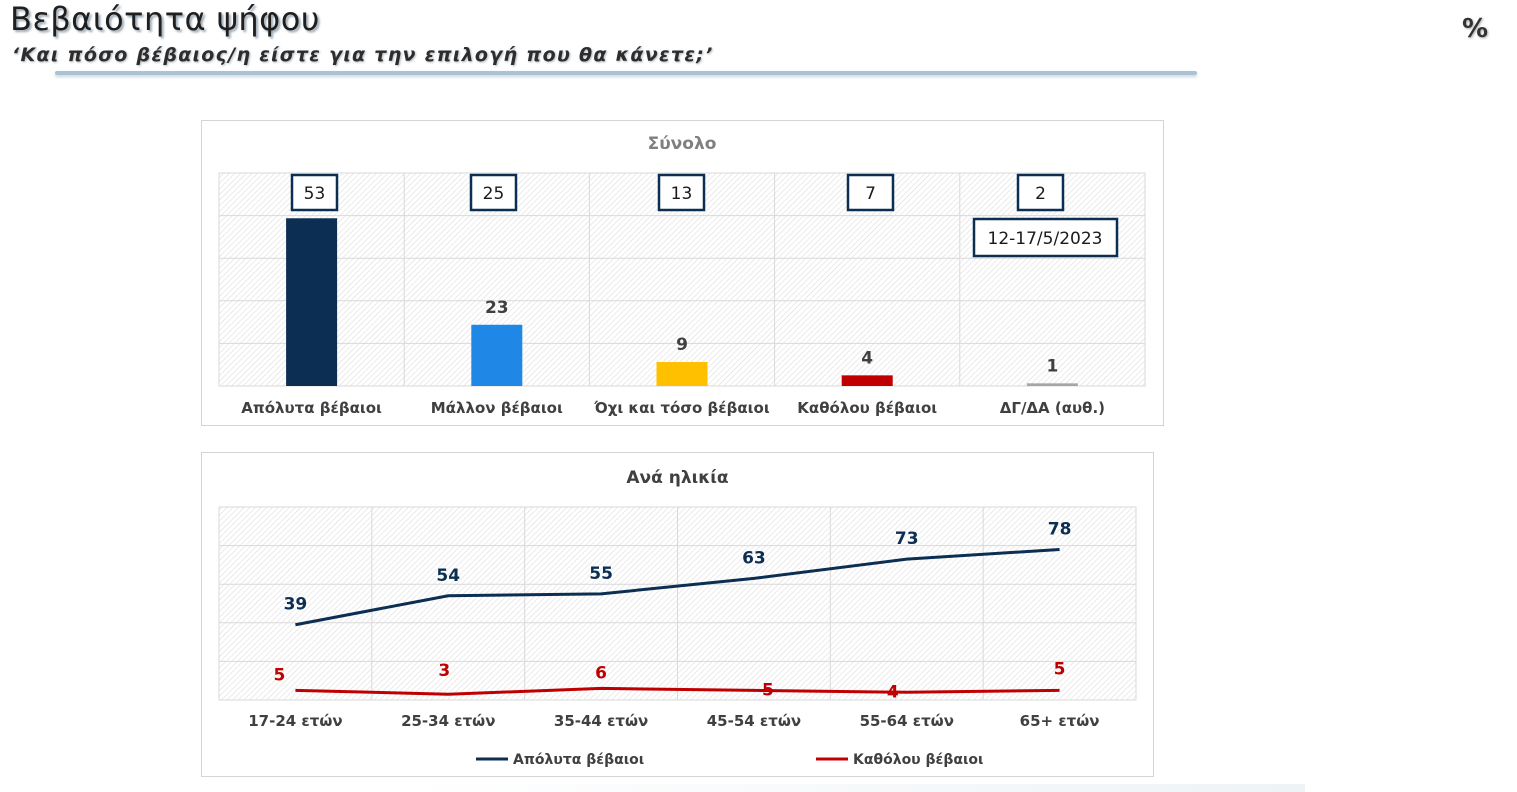  Describe the element at coordinates (677, 691) in the screenshot. I see `line-series-not-sure-at-all` at that location.